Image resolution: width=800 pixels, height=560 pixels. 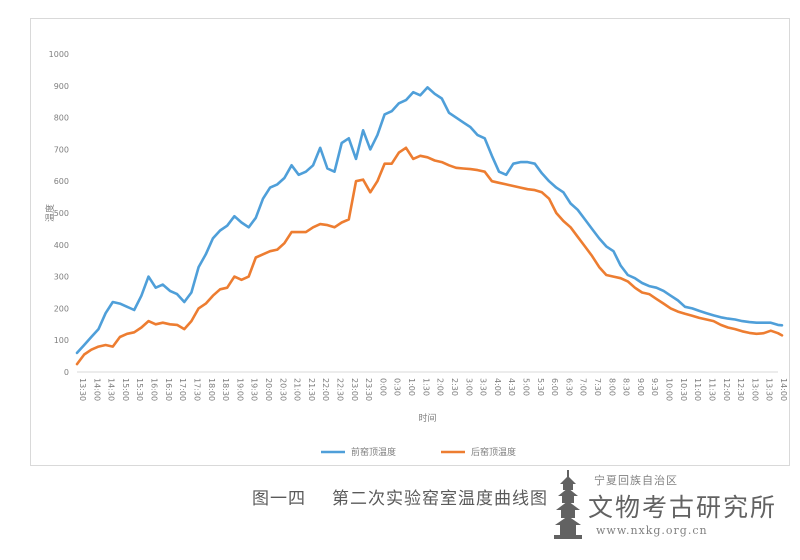 I want to click on y-tick-label: 400, so click(x=61, y=245).